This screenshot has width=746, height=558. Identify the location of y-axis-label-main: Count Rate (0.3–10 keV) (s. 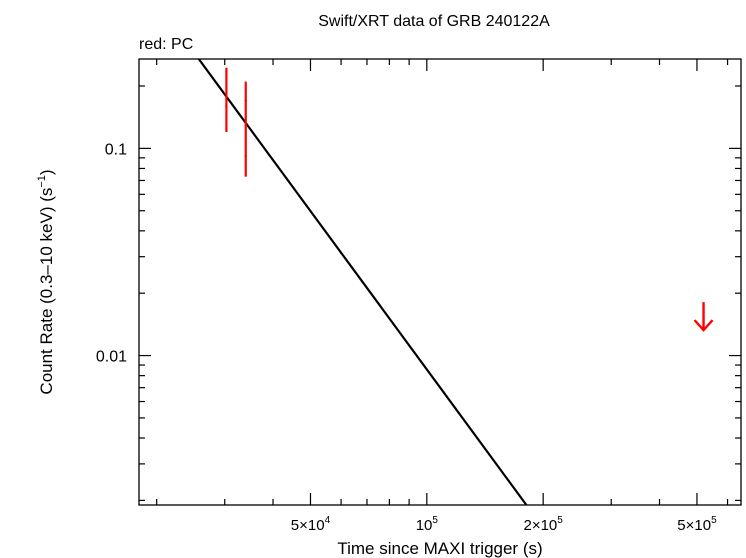
(46, 291).